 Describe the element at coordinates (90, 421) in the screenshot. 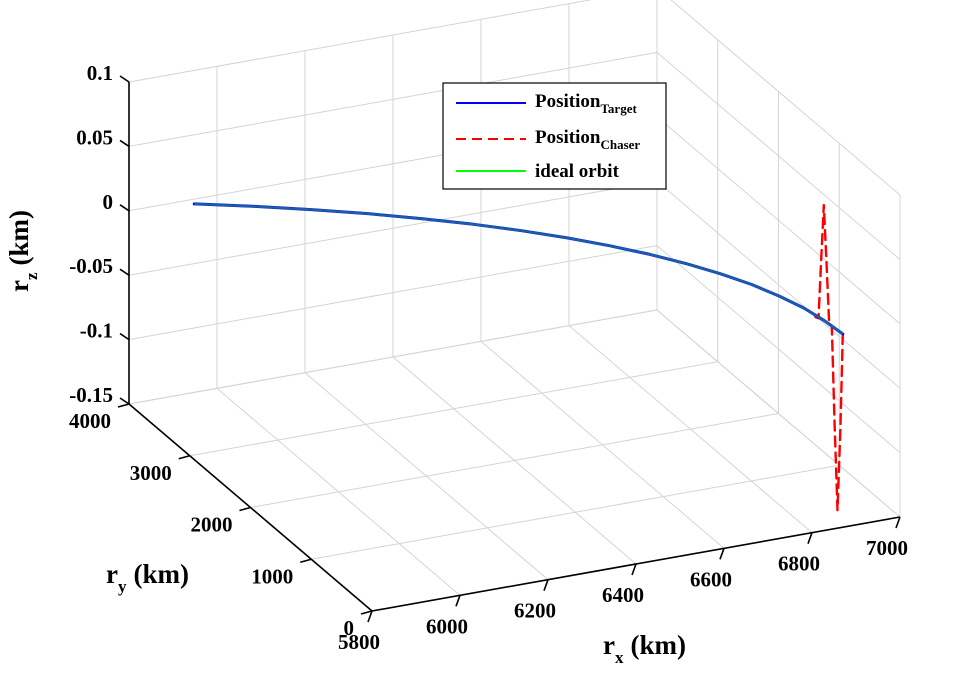

I see `y-tick-label: 4000` at that location.